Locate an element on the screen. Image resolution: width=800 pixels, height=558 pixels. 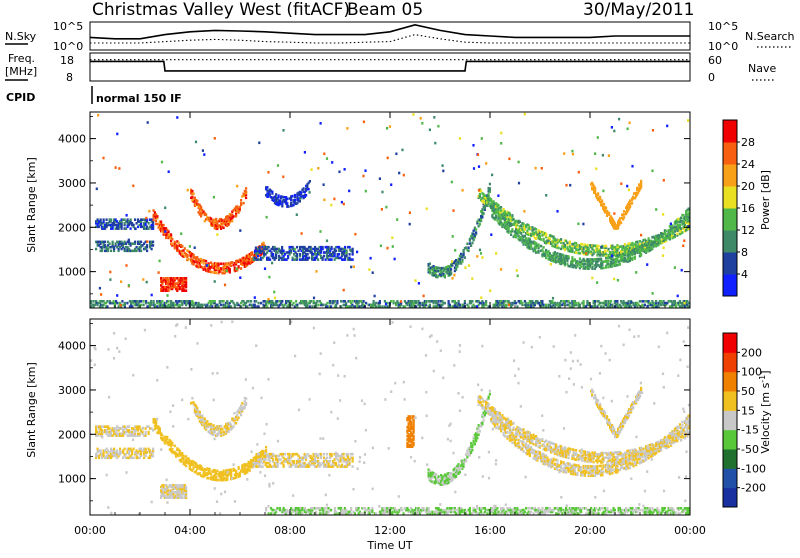
colorbar-tick-label: 4 is located at coordinates (744, 274).